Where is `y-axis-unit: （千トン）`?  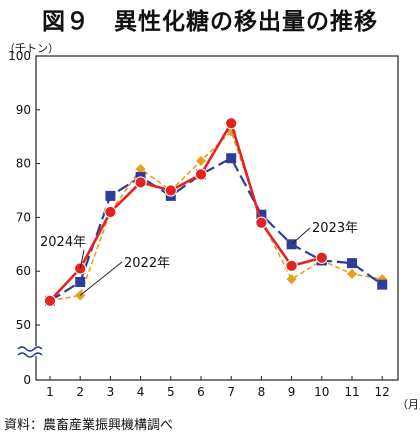
y-axis-unit: （千トン） is located at coordinates (31, 48).